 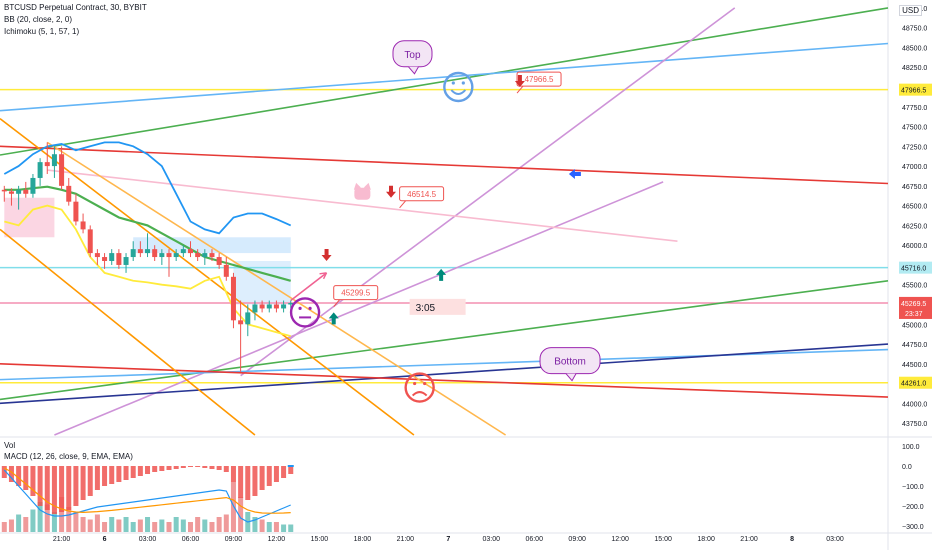 I want to click on price-tick-label: 45500.0, so click(x=914, y=286).